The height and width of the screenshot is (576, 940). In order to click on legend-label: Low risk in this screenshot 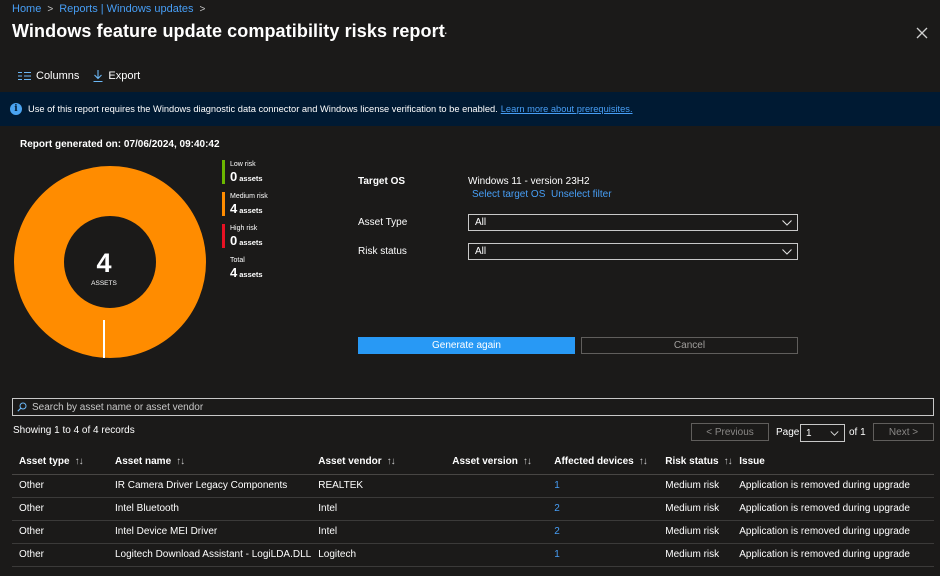, I will do `click(243, 164)`.